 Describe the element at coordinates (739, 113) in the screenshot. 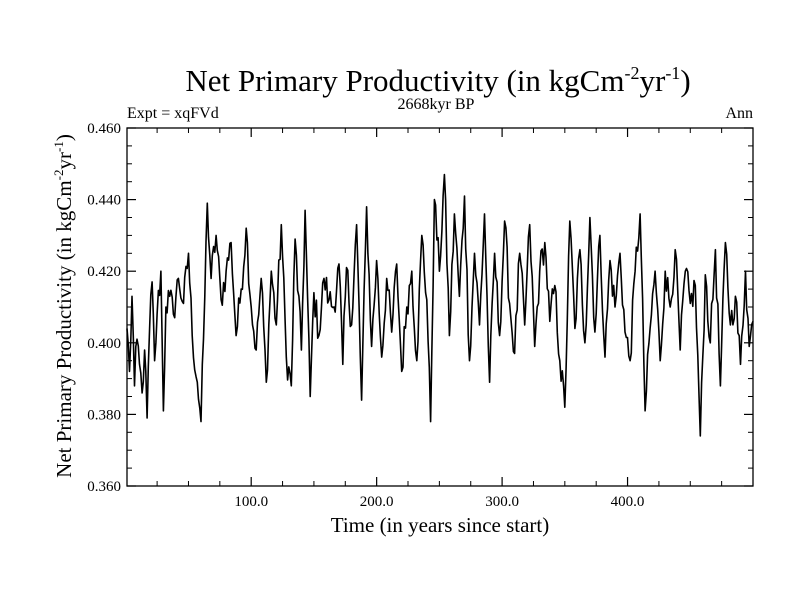

I see `season-label: Ann` at that location.